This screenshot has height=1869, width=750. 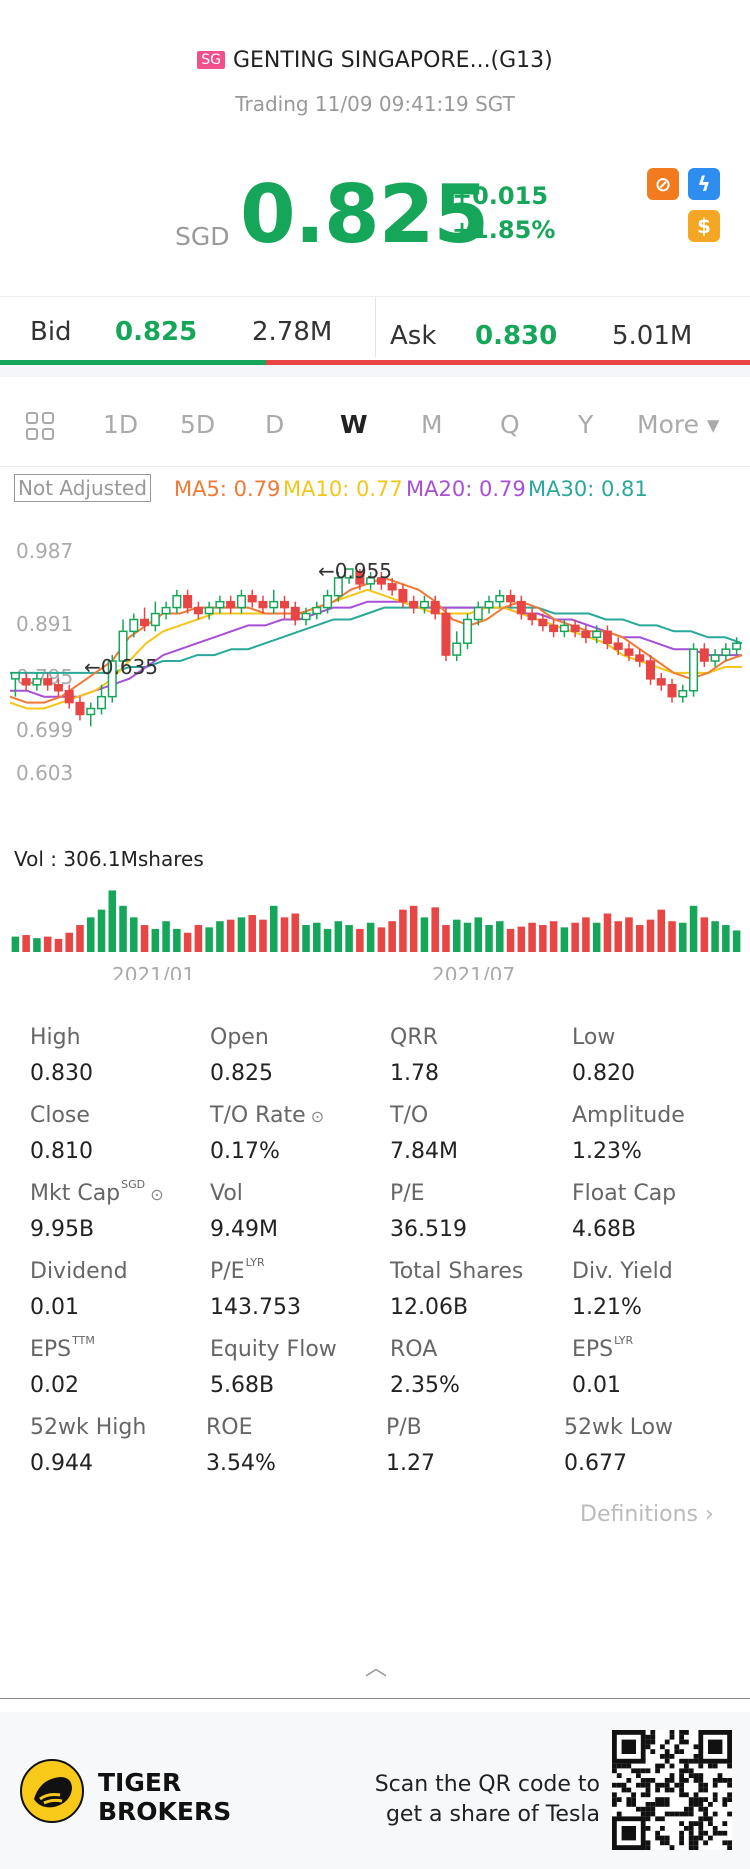 What do you see at coordinates (375, 466) in the screenshot?
I see `tabs-divider` at bounding box center [375, 466].